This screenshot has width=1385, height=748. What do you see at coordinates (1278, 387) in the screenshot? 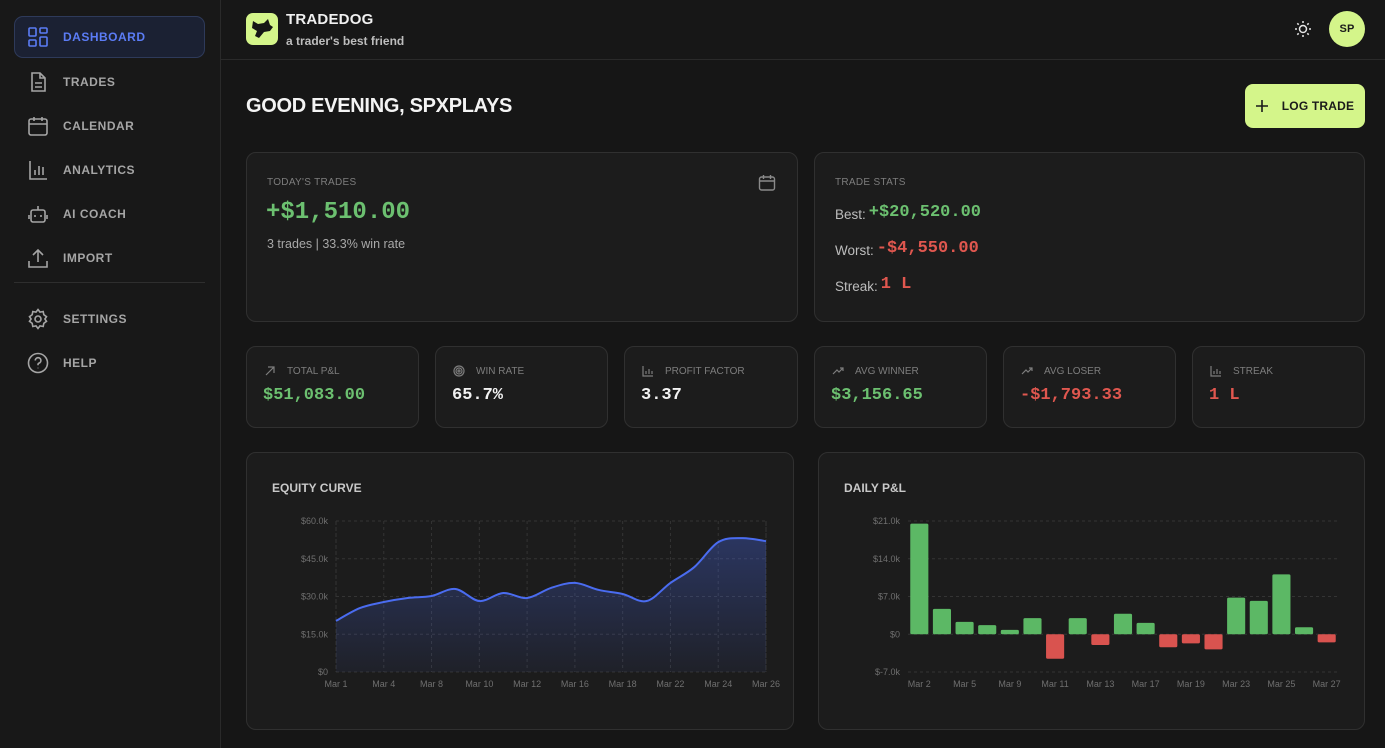
I see `metric-card: STREAK 1 L` at bounding box center [1278, 387].